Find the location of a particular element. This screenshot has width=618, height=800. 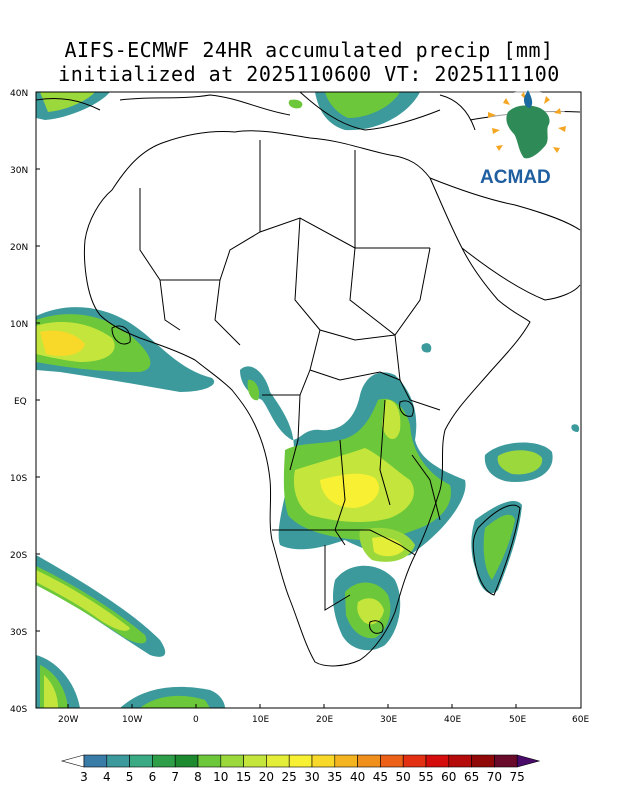

map-title-line1: AIFS-ECMWF 24HR accumulated precip [mm] is located at coordinates (309, 50).